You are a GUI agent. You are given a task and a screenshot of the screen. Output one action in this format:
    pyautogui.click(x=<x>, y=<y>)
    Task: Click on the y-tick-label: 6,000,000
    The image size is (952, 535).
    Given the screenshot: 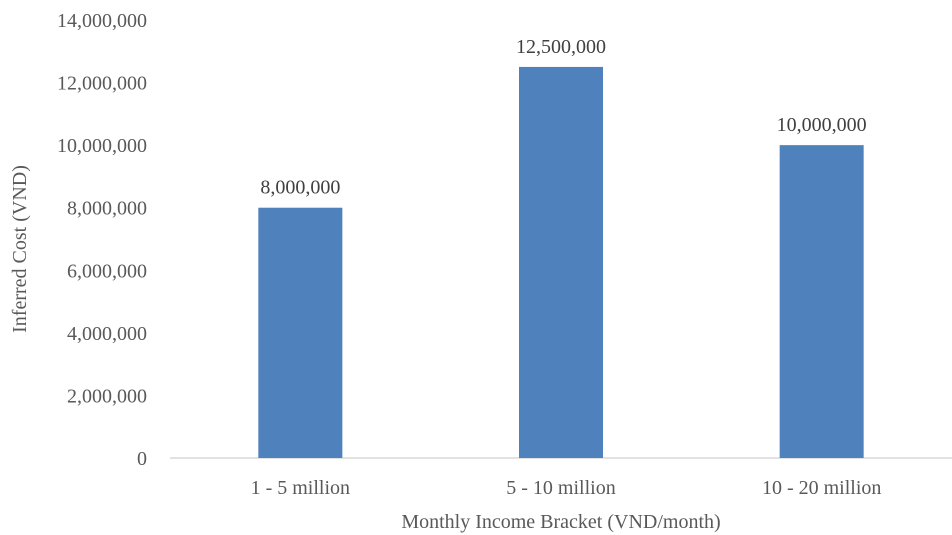 What is the action you would take?
    pyautogui.click(x=107, y=271)
    